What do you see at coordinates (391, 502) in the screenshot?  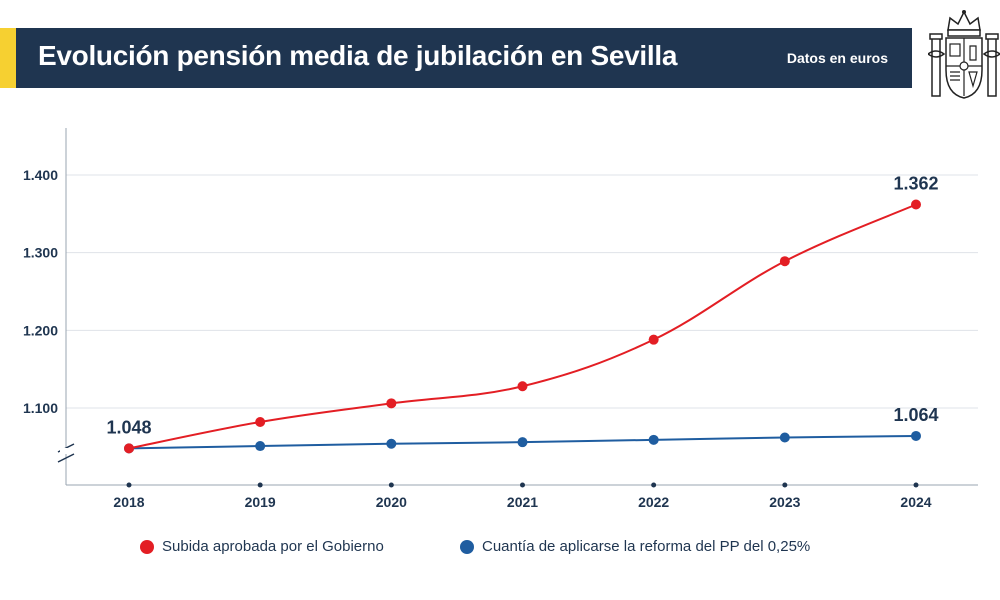 I see `x-tick-label: 2020` at bounding box center [391, 502].